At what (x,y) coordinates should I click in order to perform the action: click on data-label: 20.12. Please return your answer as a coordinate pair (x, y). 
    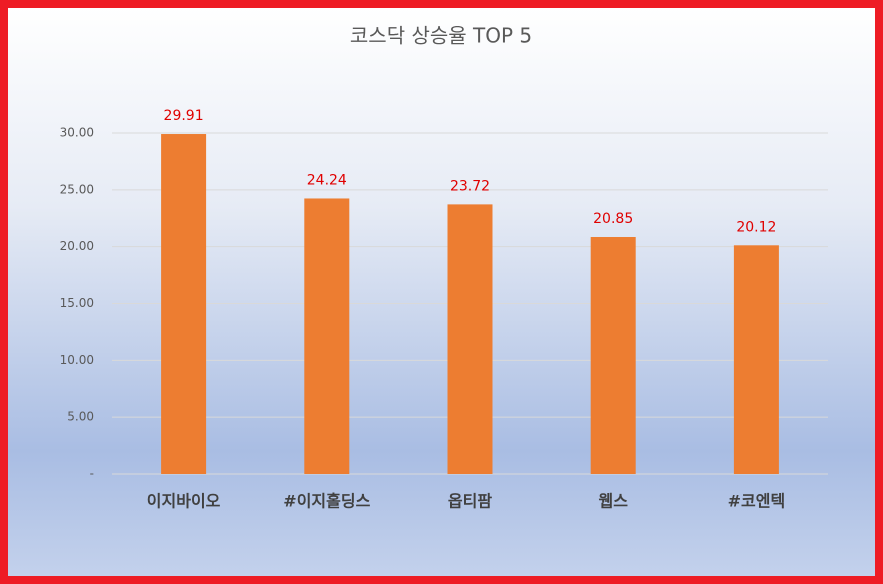
    Looking at the image, I should click on (756, 227).